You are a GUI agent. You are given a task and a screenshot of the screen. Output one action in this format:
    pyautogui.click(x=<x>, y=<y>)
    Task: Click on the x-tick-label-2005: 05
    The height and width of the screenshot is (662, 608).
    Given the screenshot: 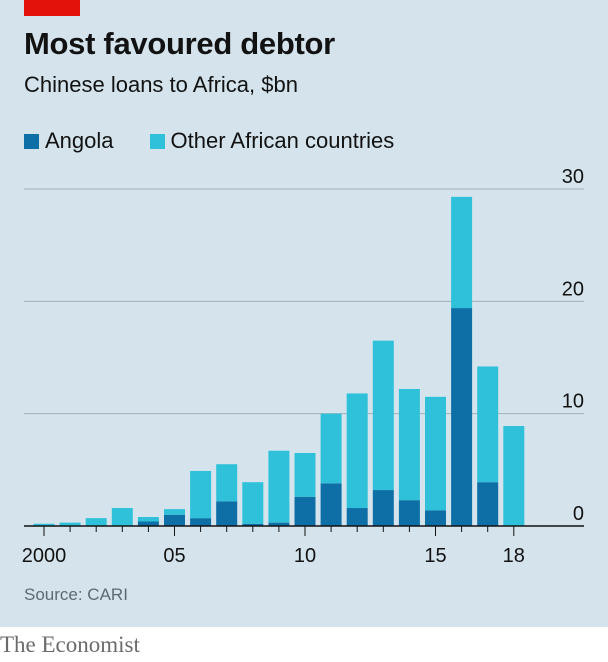 What is the action you would take?
    pyautogui.click(x=174, y=556)
    